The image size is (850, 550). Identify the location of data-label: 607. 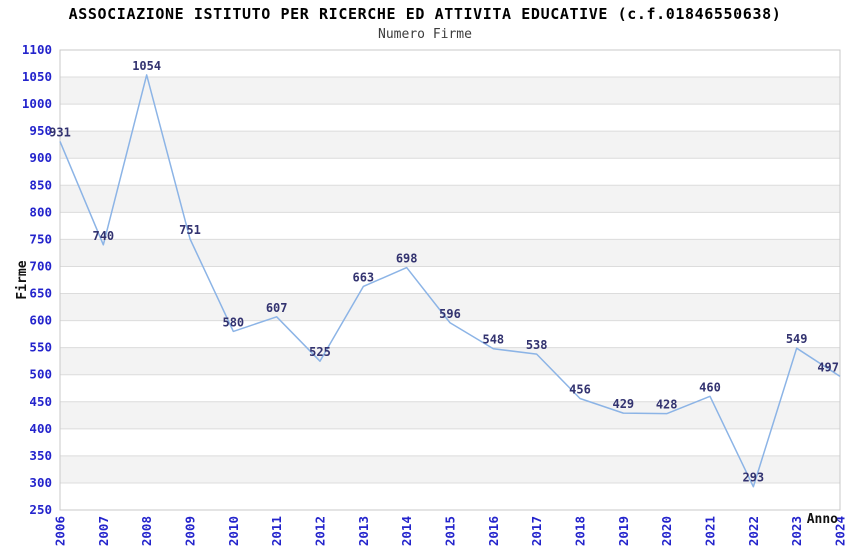
(277, 308).